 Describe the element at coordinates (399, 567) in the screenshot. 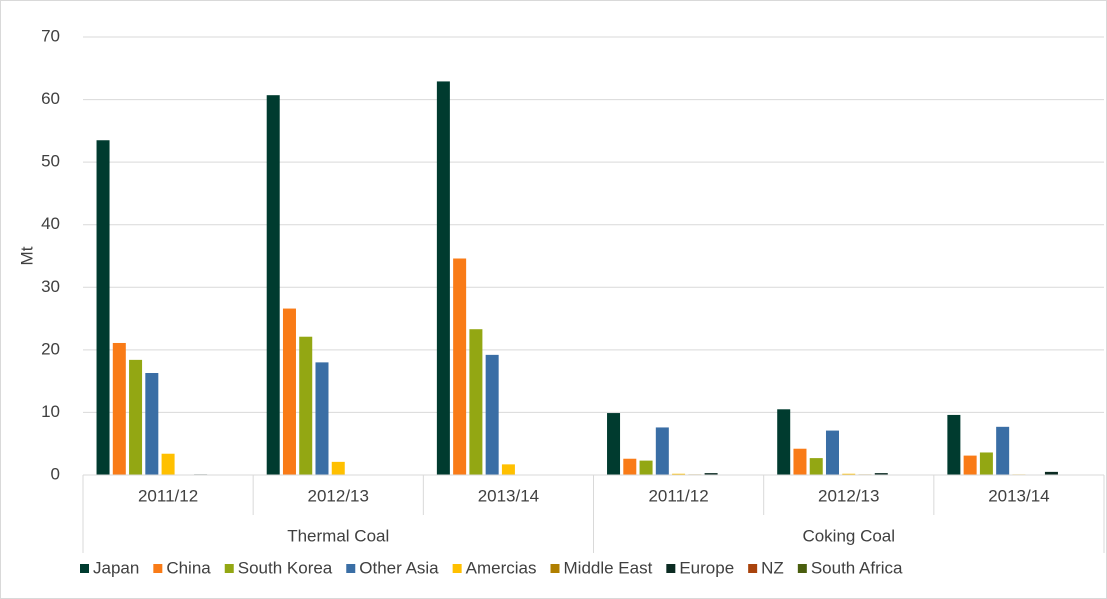

I see `legend-label: Other Asia` at that location.